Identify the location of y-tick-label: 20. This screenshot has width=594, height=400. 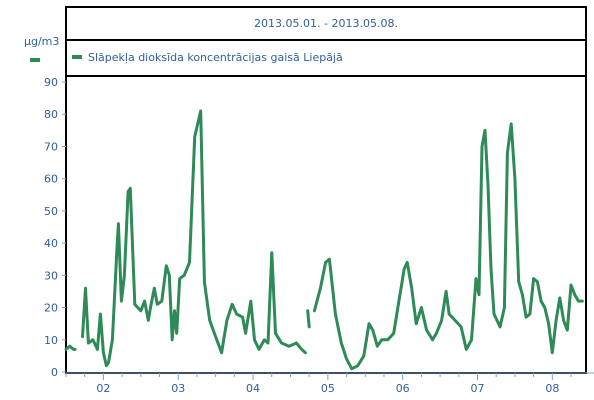
(51, 308).